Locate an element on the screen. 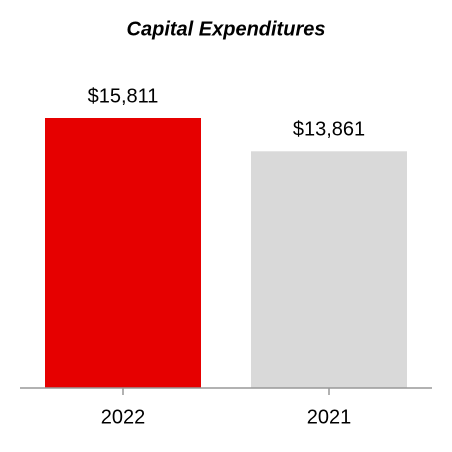  chart-title: Capital Expenditures is located at coordinates (226, 29).